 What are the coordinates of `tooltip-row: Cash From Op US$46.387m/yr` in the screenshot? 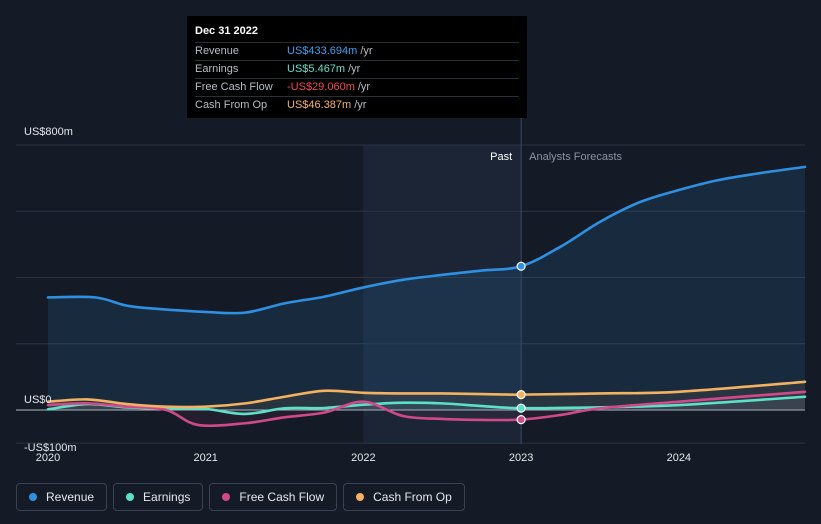 It's located at (357, 105).